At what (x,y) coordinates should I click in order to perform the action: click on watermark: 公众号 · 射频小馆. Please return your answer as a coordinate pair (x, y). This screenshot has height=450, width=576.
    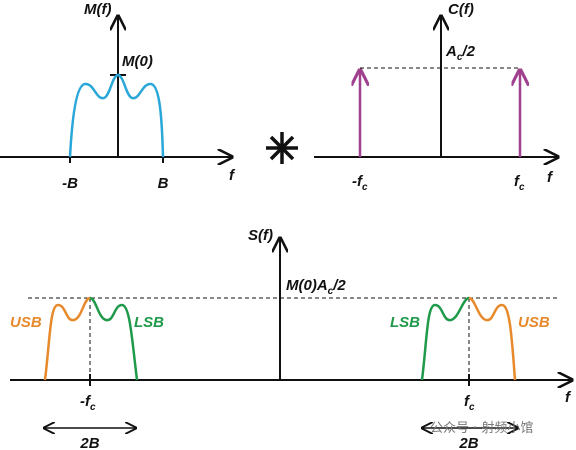
    Looking at the image, I should click on (481, 428).